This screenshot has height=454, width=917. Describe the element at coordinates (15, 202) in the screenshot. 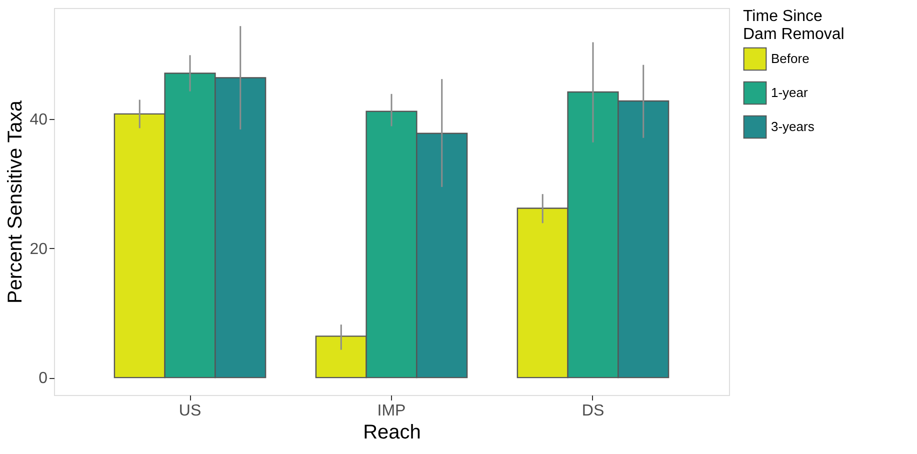

I see `y-axis-title: Percent Sensitive Taxa` at that location.